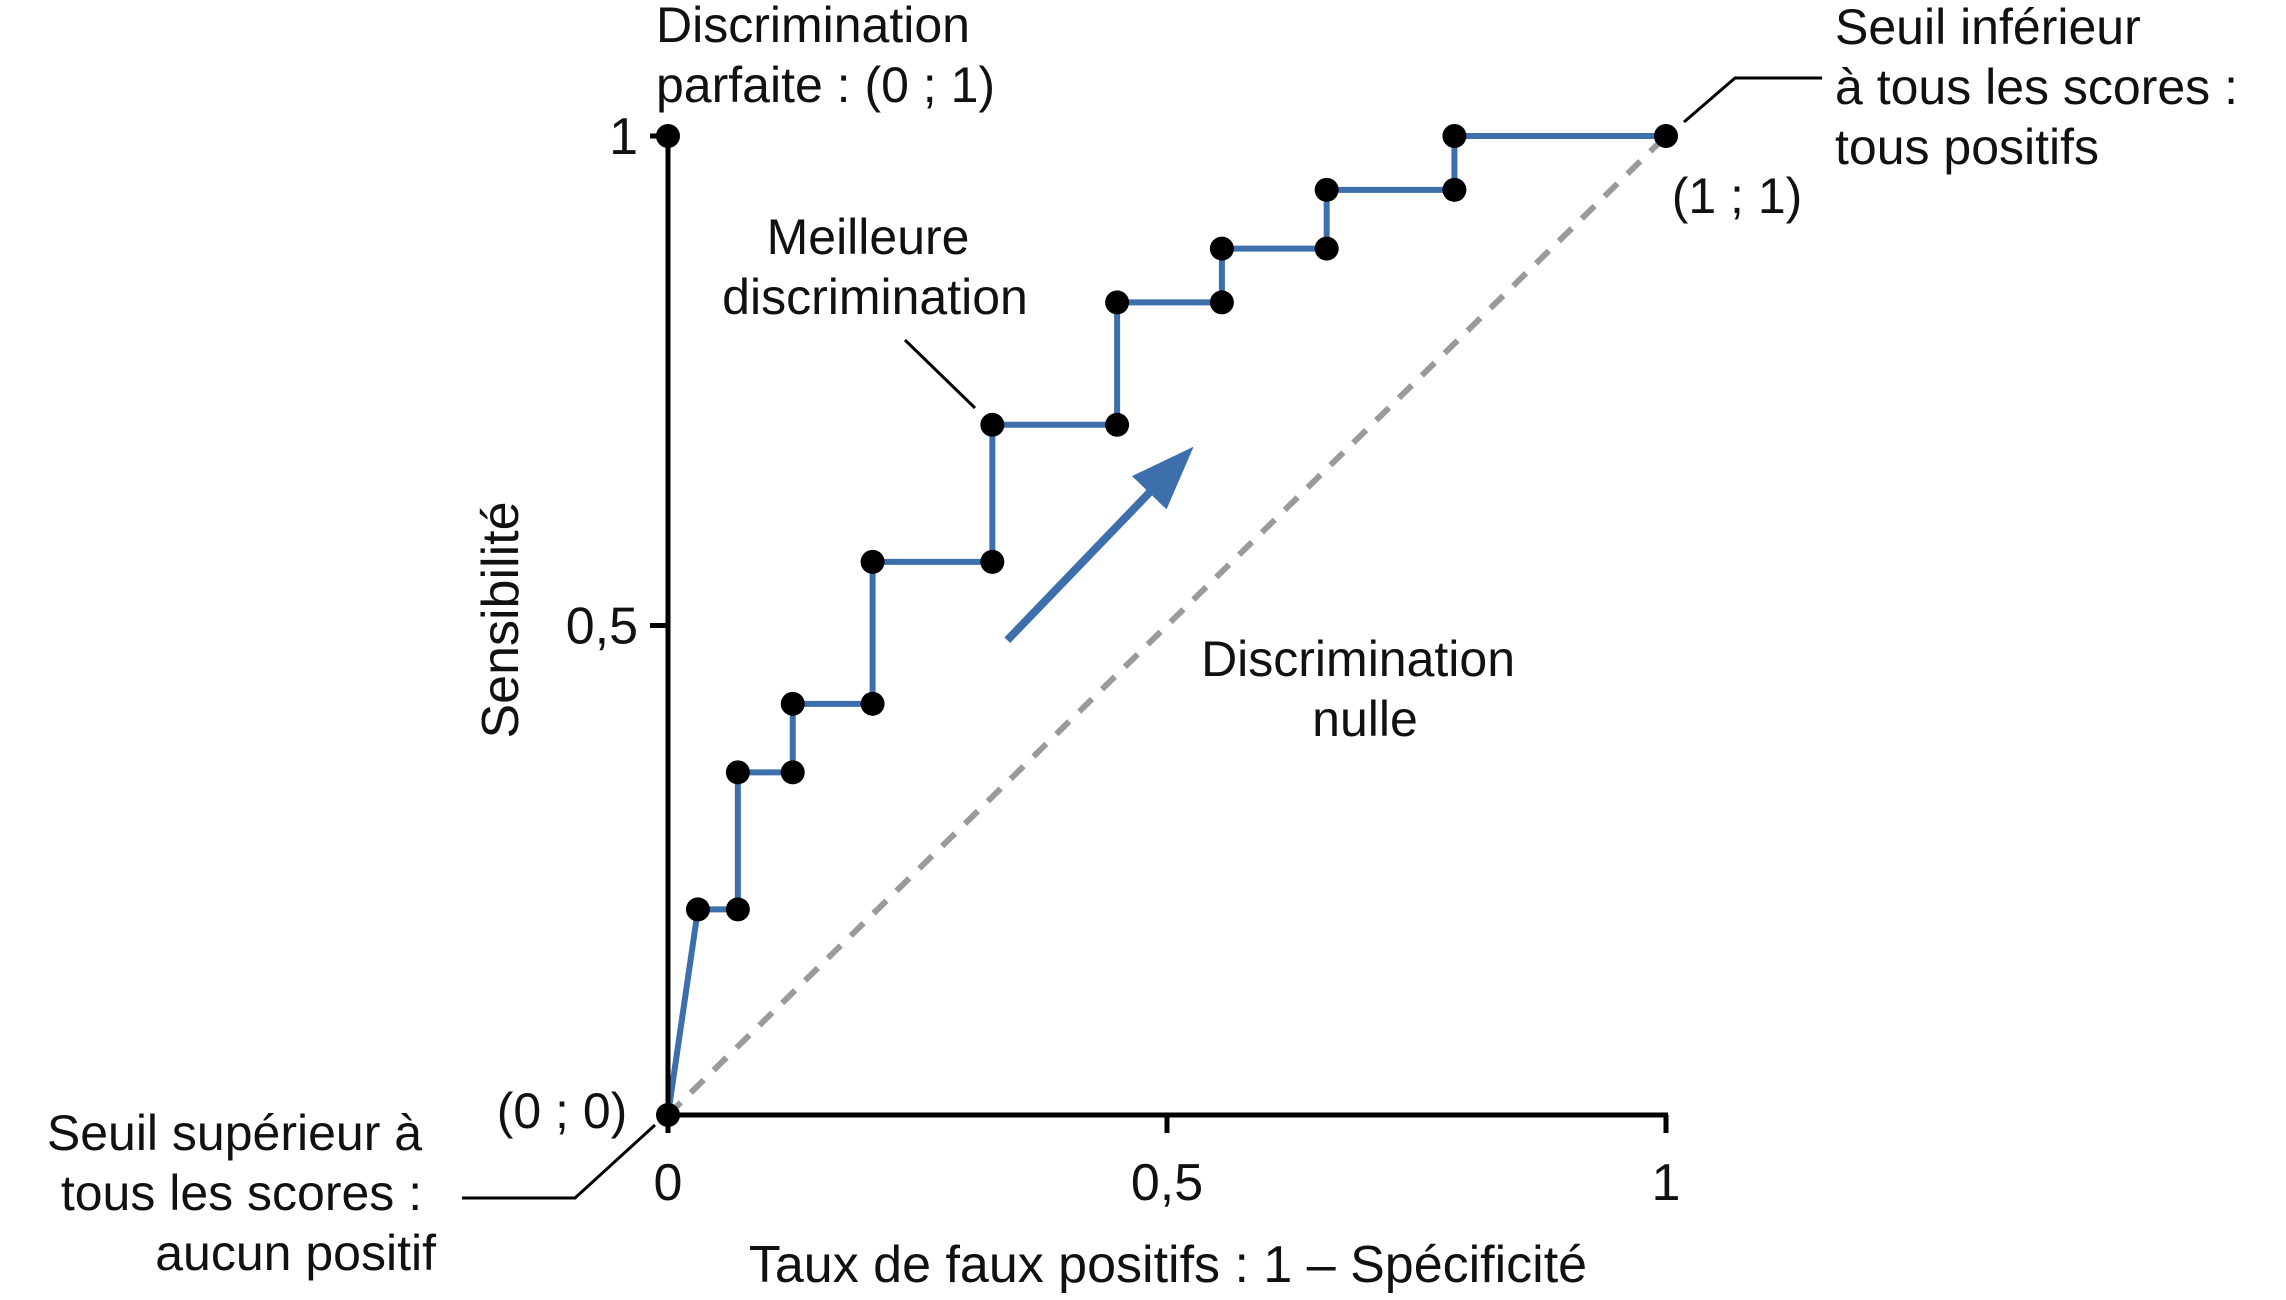 Image resolution: width=2286 pixels, height=1300 pixels. Describe the element at coordinates (559, 1161) in the screenshot. I see `upper-threshold-leader` at that location.